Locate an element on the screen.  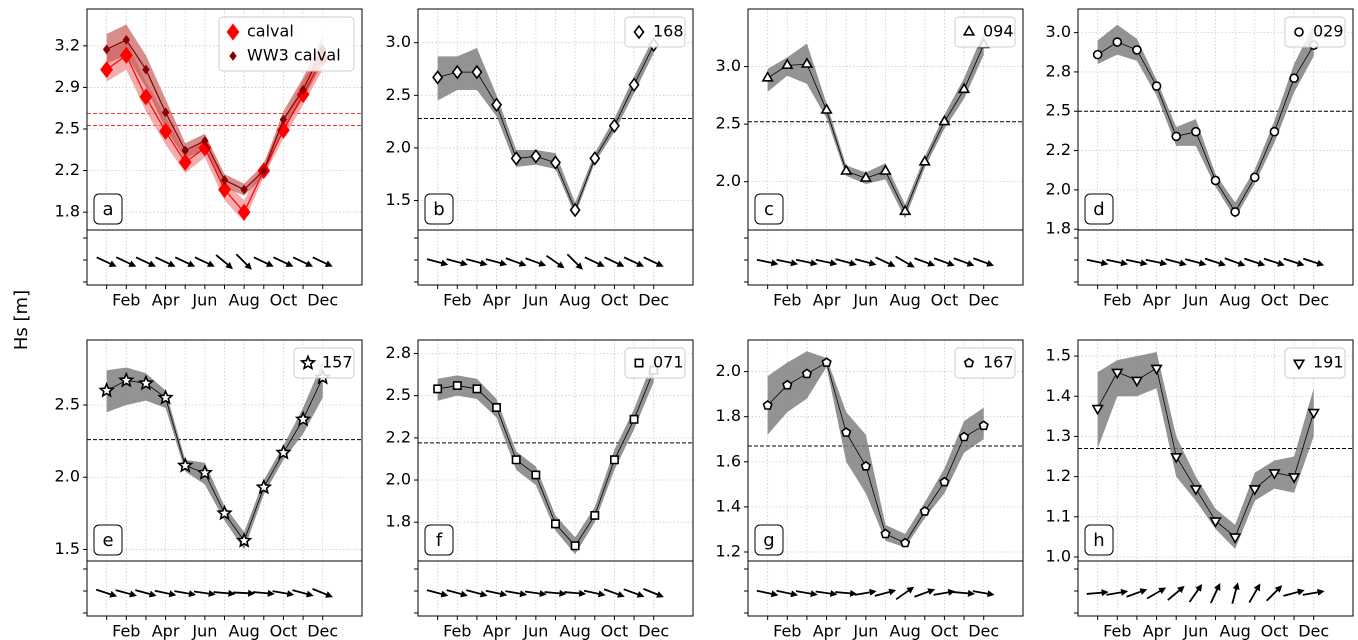
x-tick-label: Dec is located at coordinates (983, 631).